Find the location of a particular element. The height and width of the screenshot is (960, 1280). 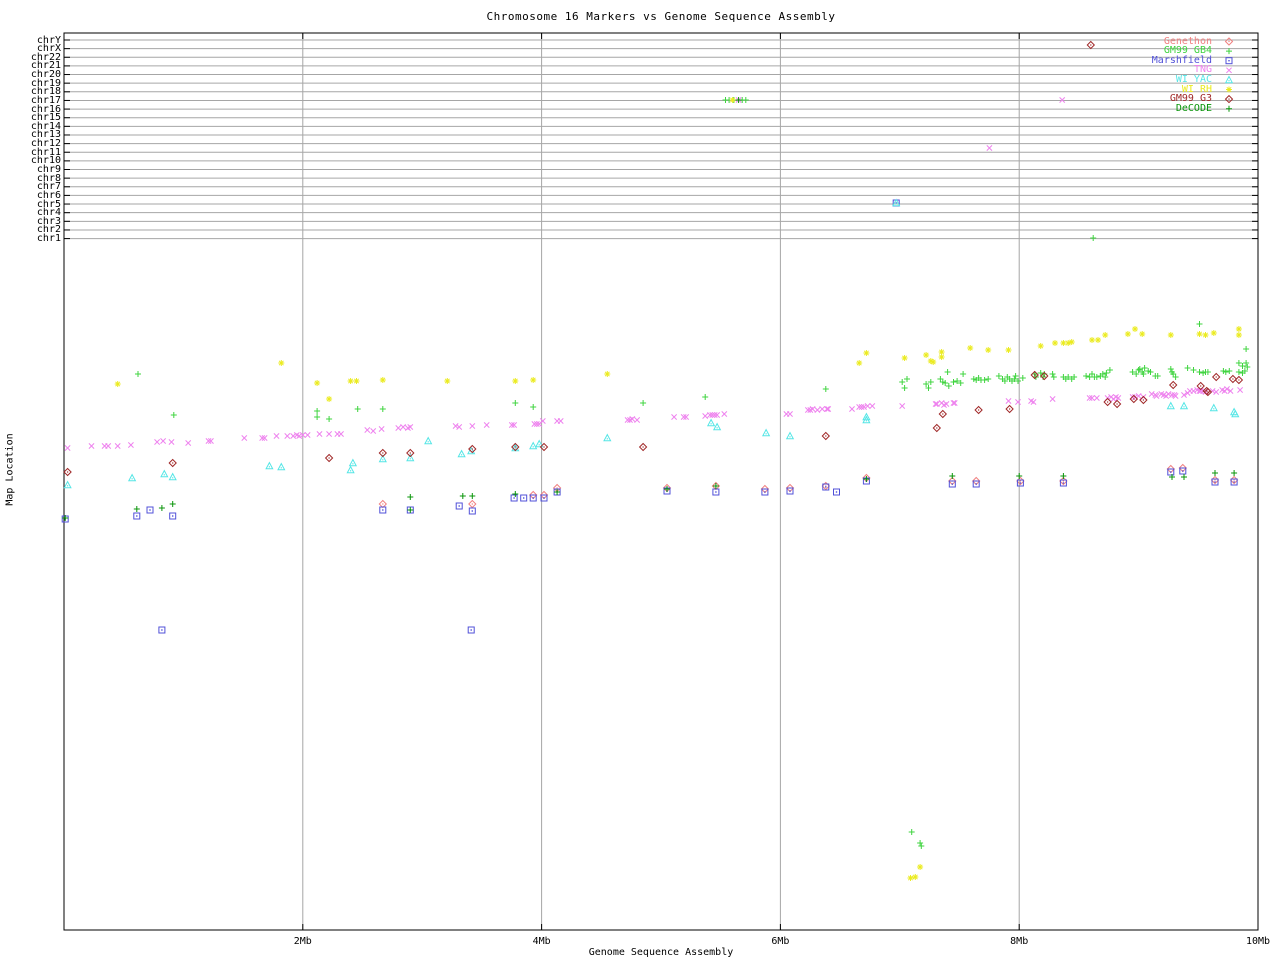

legend-label-decode: DeCODE is located at coordinates (1193, 108).